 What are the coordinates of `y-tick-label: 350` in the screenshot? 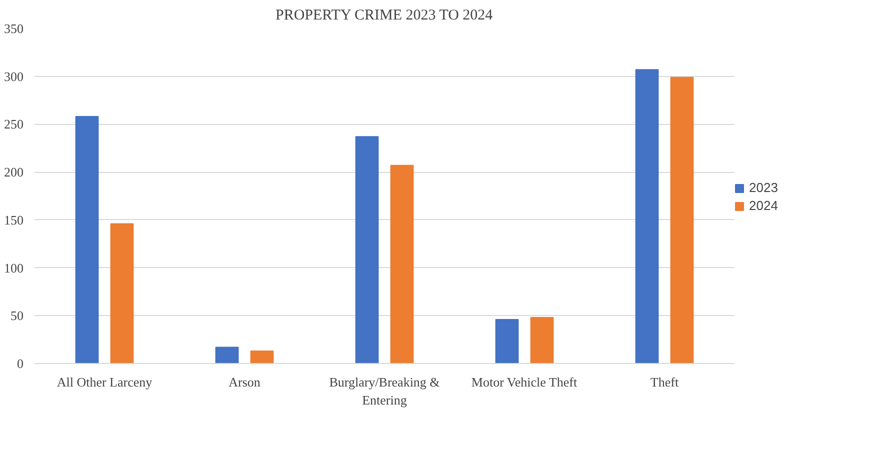 It's located at (14, 28).